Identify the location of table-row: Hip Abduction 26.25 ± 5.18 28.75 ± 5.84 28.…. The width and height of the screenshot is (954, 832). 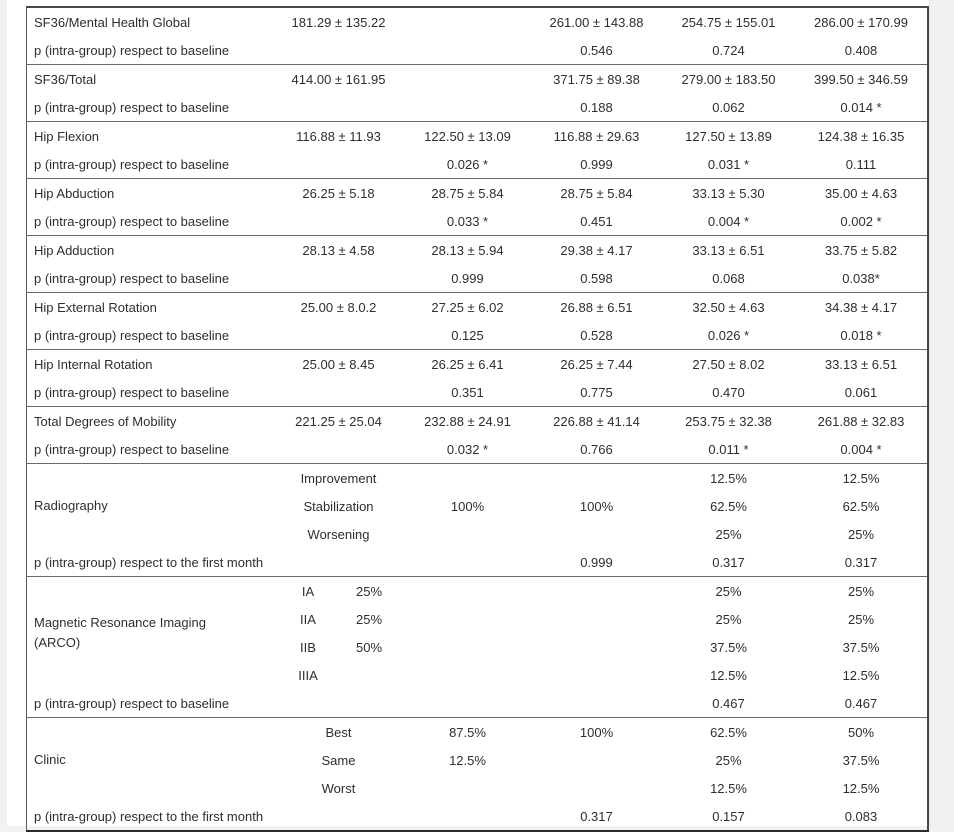
(477, 192).